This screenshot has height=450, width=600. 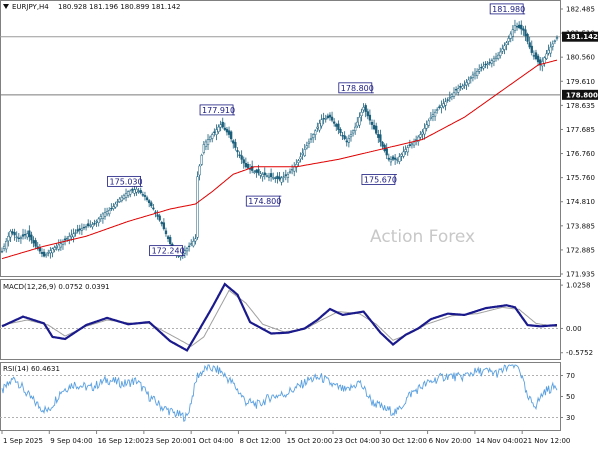 I want to click on rsi-panel: 70 50 30 RSI(14) 60.4631, so click(x=287, y=393).